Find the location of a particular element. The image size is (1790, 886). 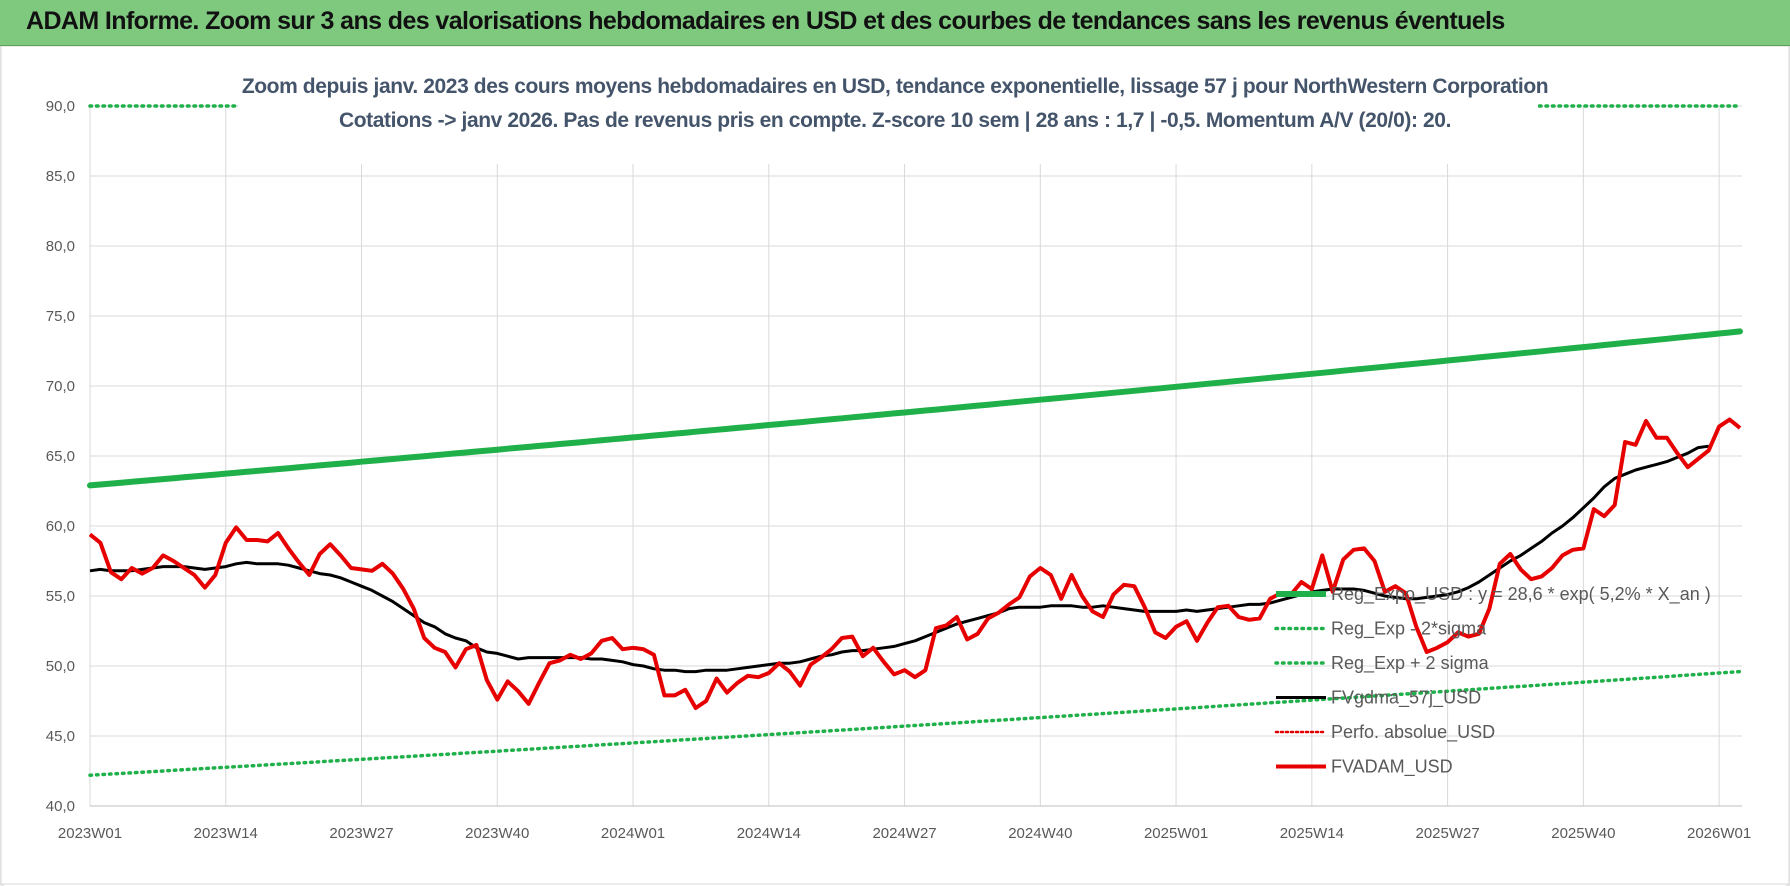

legend-label: Reg_Exp + 2 sigma is located at coordinates (1410, 663).